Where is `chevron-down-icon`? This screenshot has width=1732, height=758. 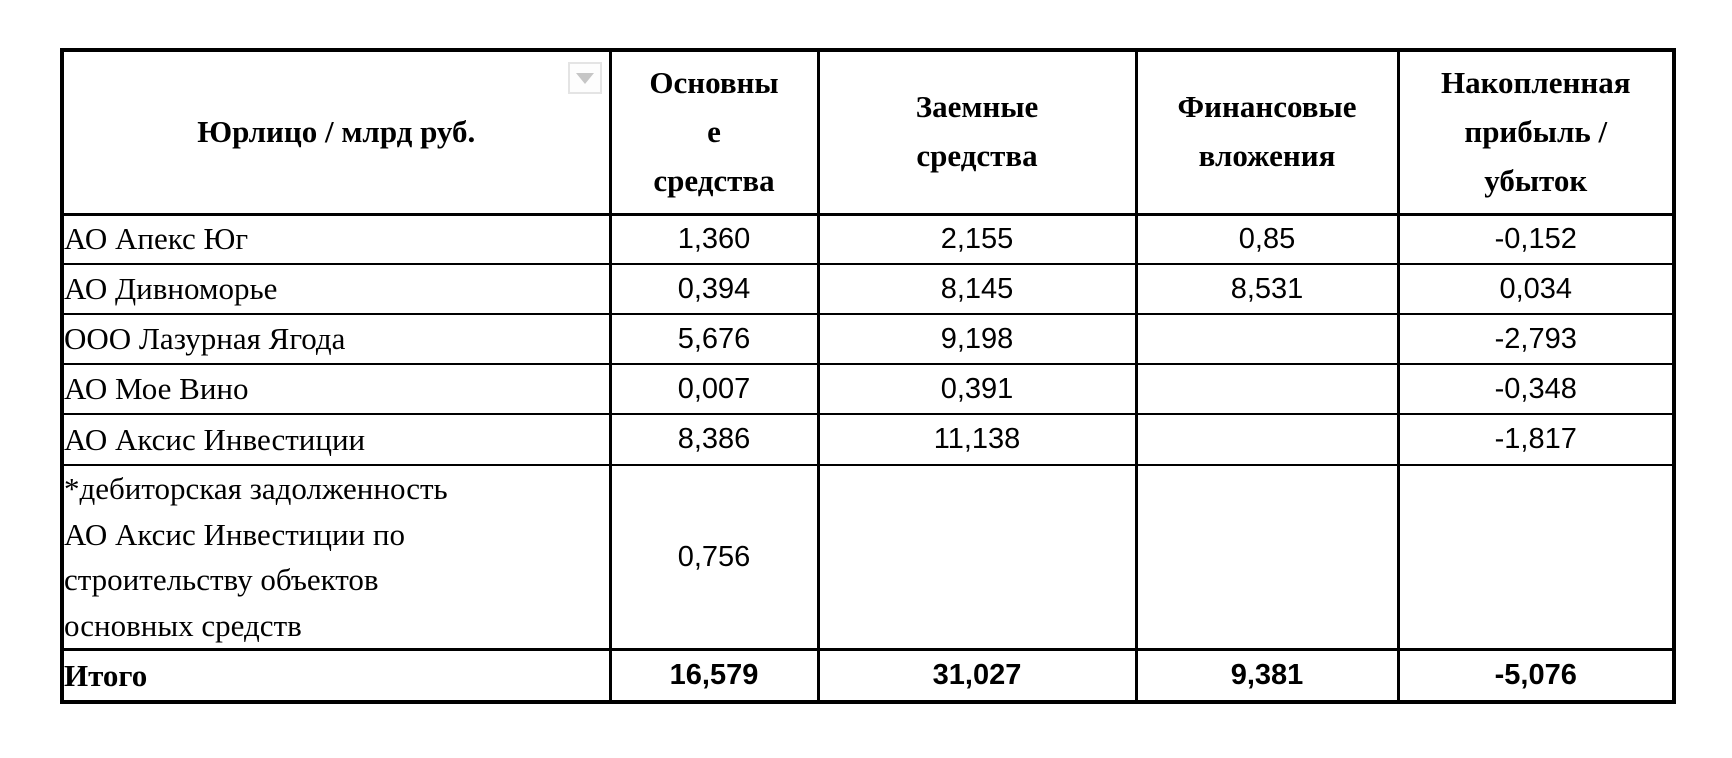
chevron-down-icon is located at coordinates (584, 78).